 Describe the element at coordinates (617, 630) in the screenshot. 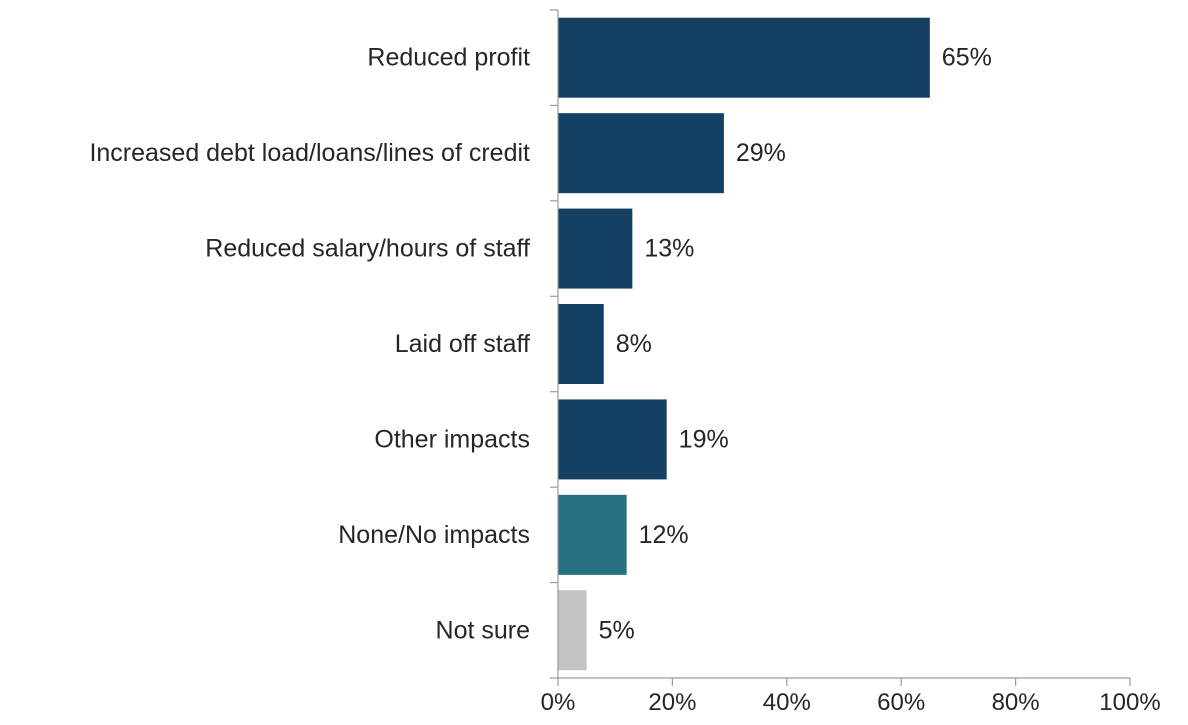

I see `data-label: 5%` at that location.